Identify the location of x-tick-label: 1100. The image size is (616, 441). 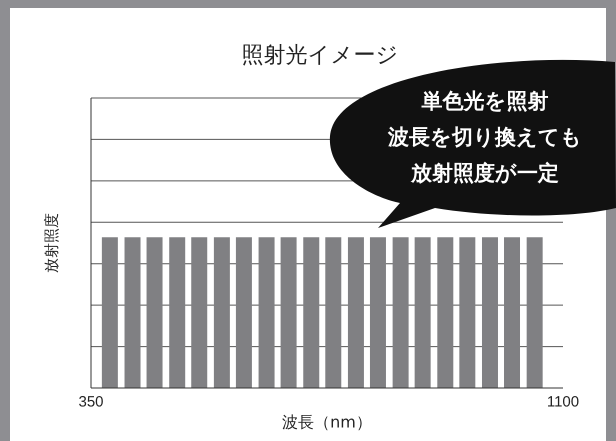
(563, 402).